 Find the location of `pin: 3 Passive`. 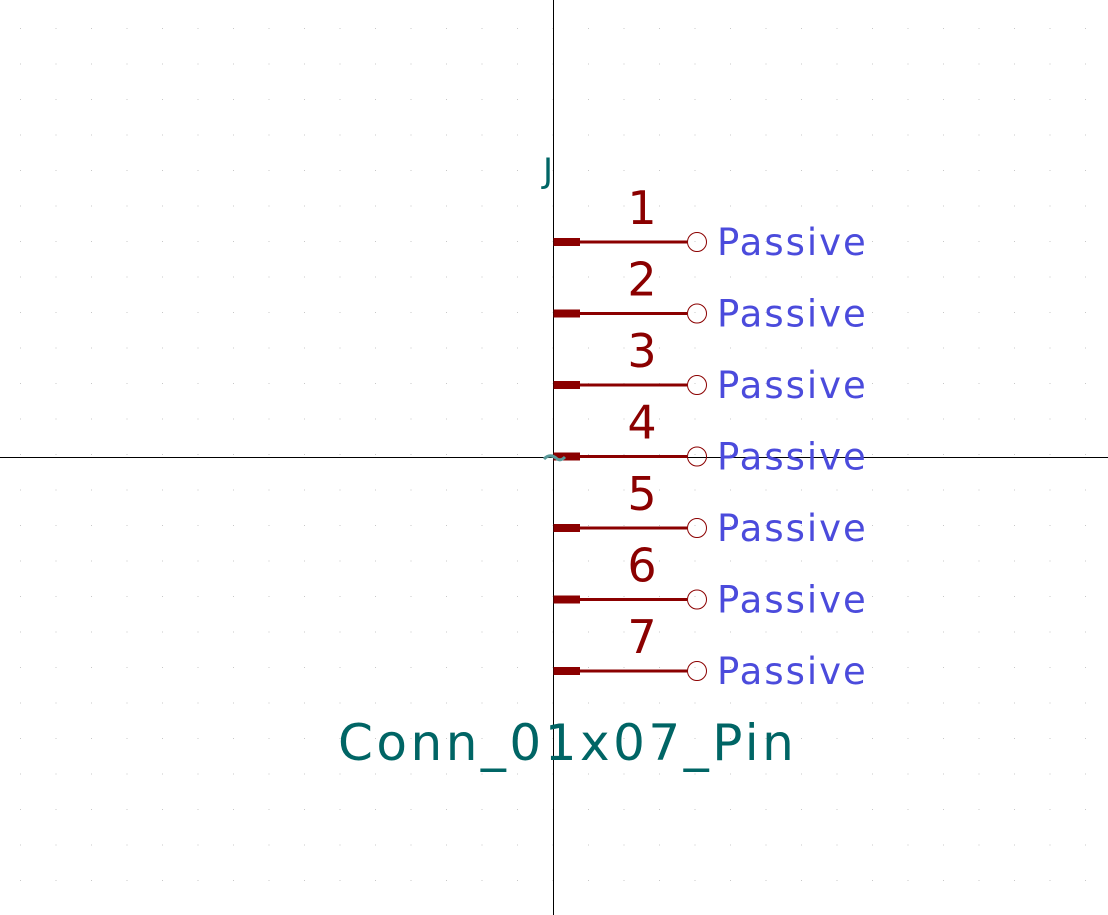

pin: 3 Passive is located at coordinates (710, 365).